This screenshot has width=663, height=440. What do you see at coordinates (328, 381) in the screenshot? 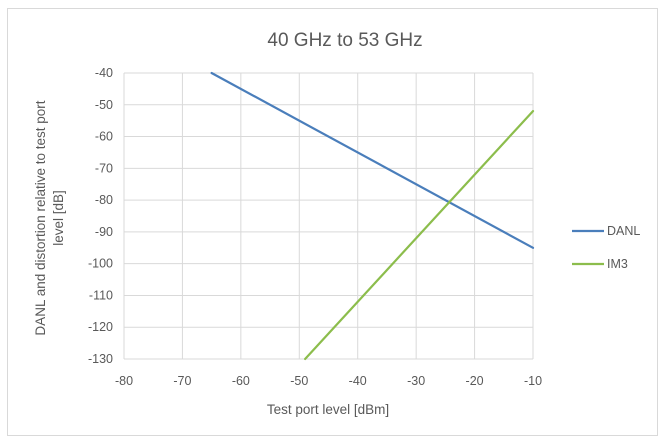
I see `x-tick-labels: -80 -70 -60 -50 -40 -30 -20 -10` at bounding box center [328, 381].